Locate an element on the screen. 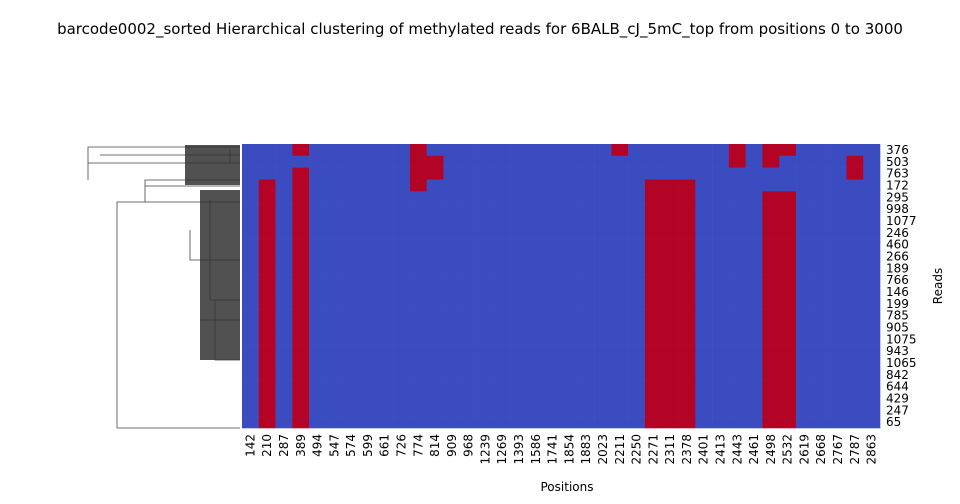 Image resolution: width=960 pixels, height=504 pixels. x-axis-label: Positions is located at coordinates (567, 487).